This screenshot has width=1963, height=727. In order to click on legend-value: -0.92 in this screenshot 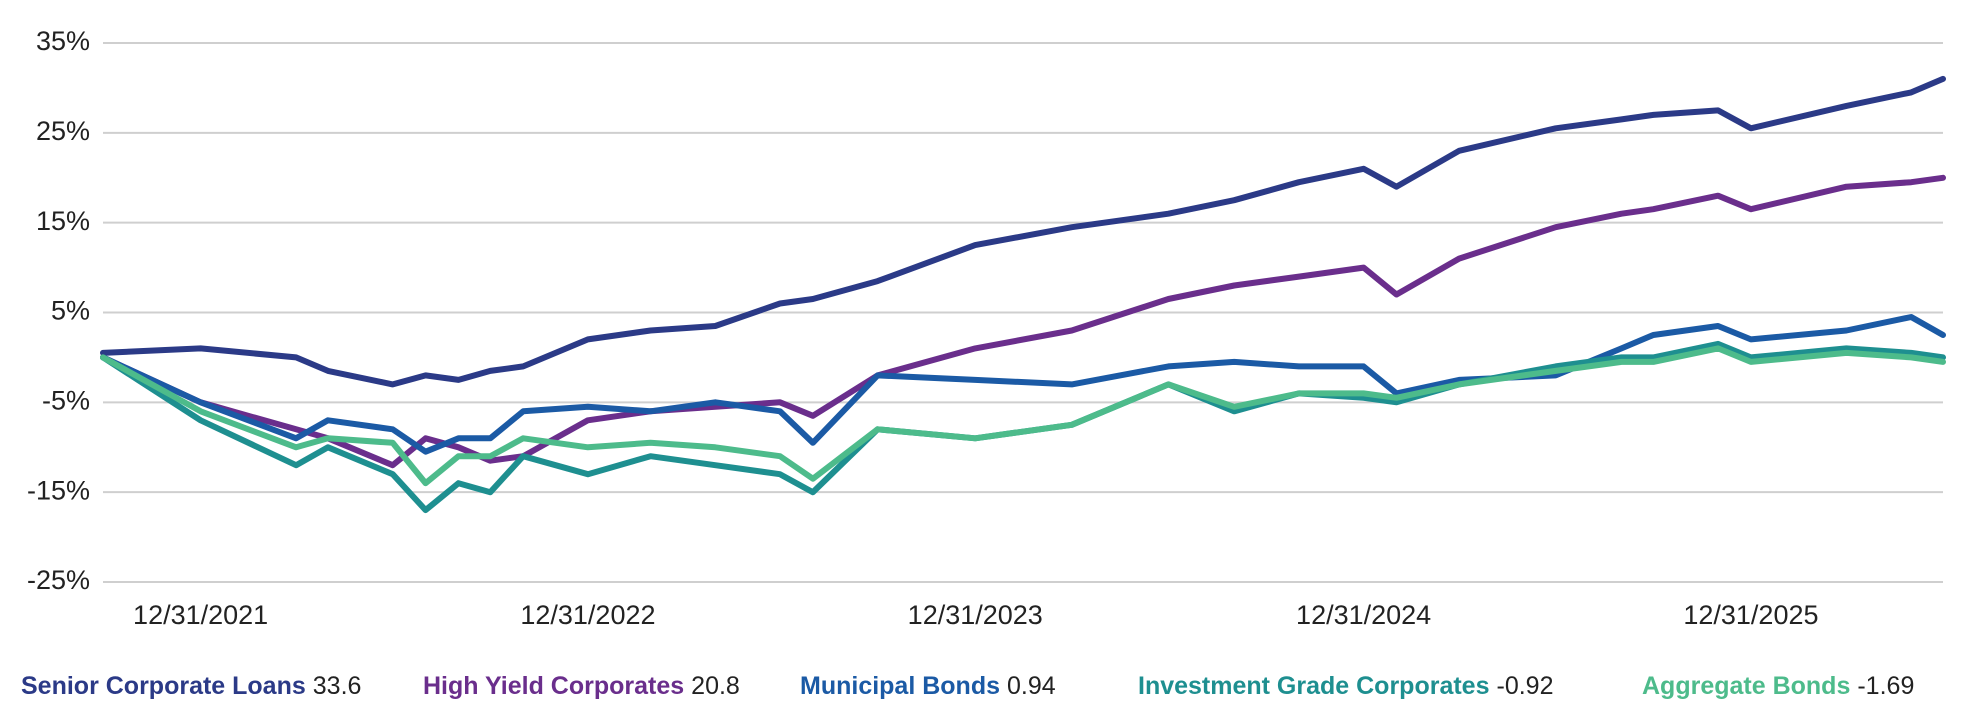, I will do `click(1525, 686)`.